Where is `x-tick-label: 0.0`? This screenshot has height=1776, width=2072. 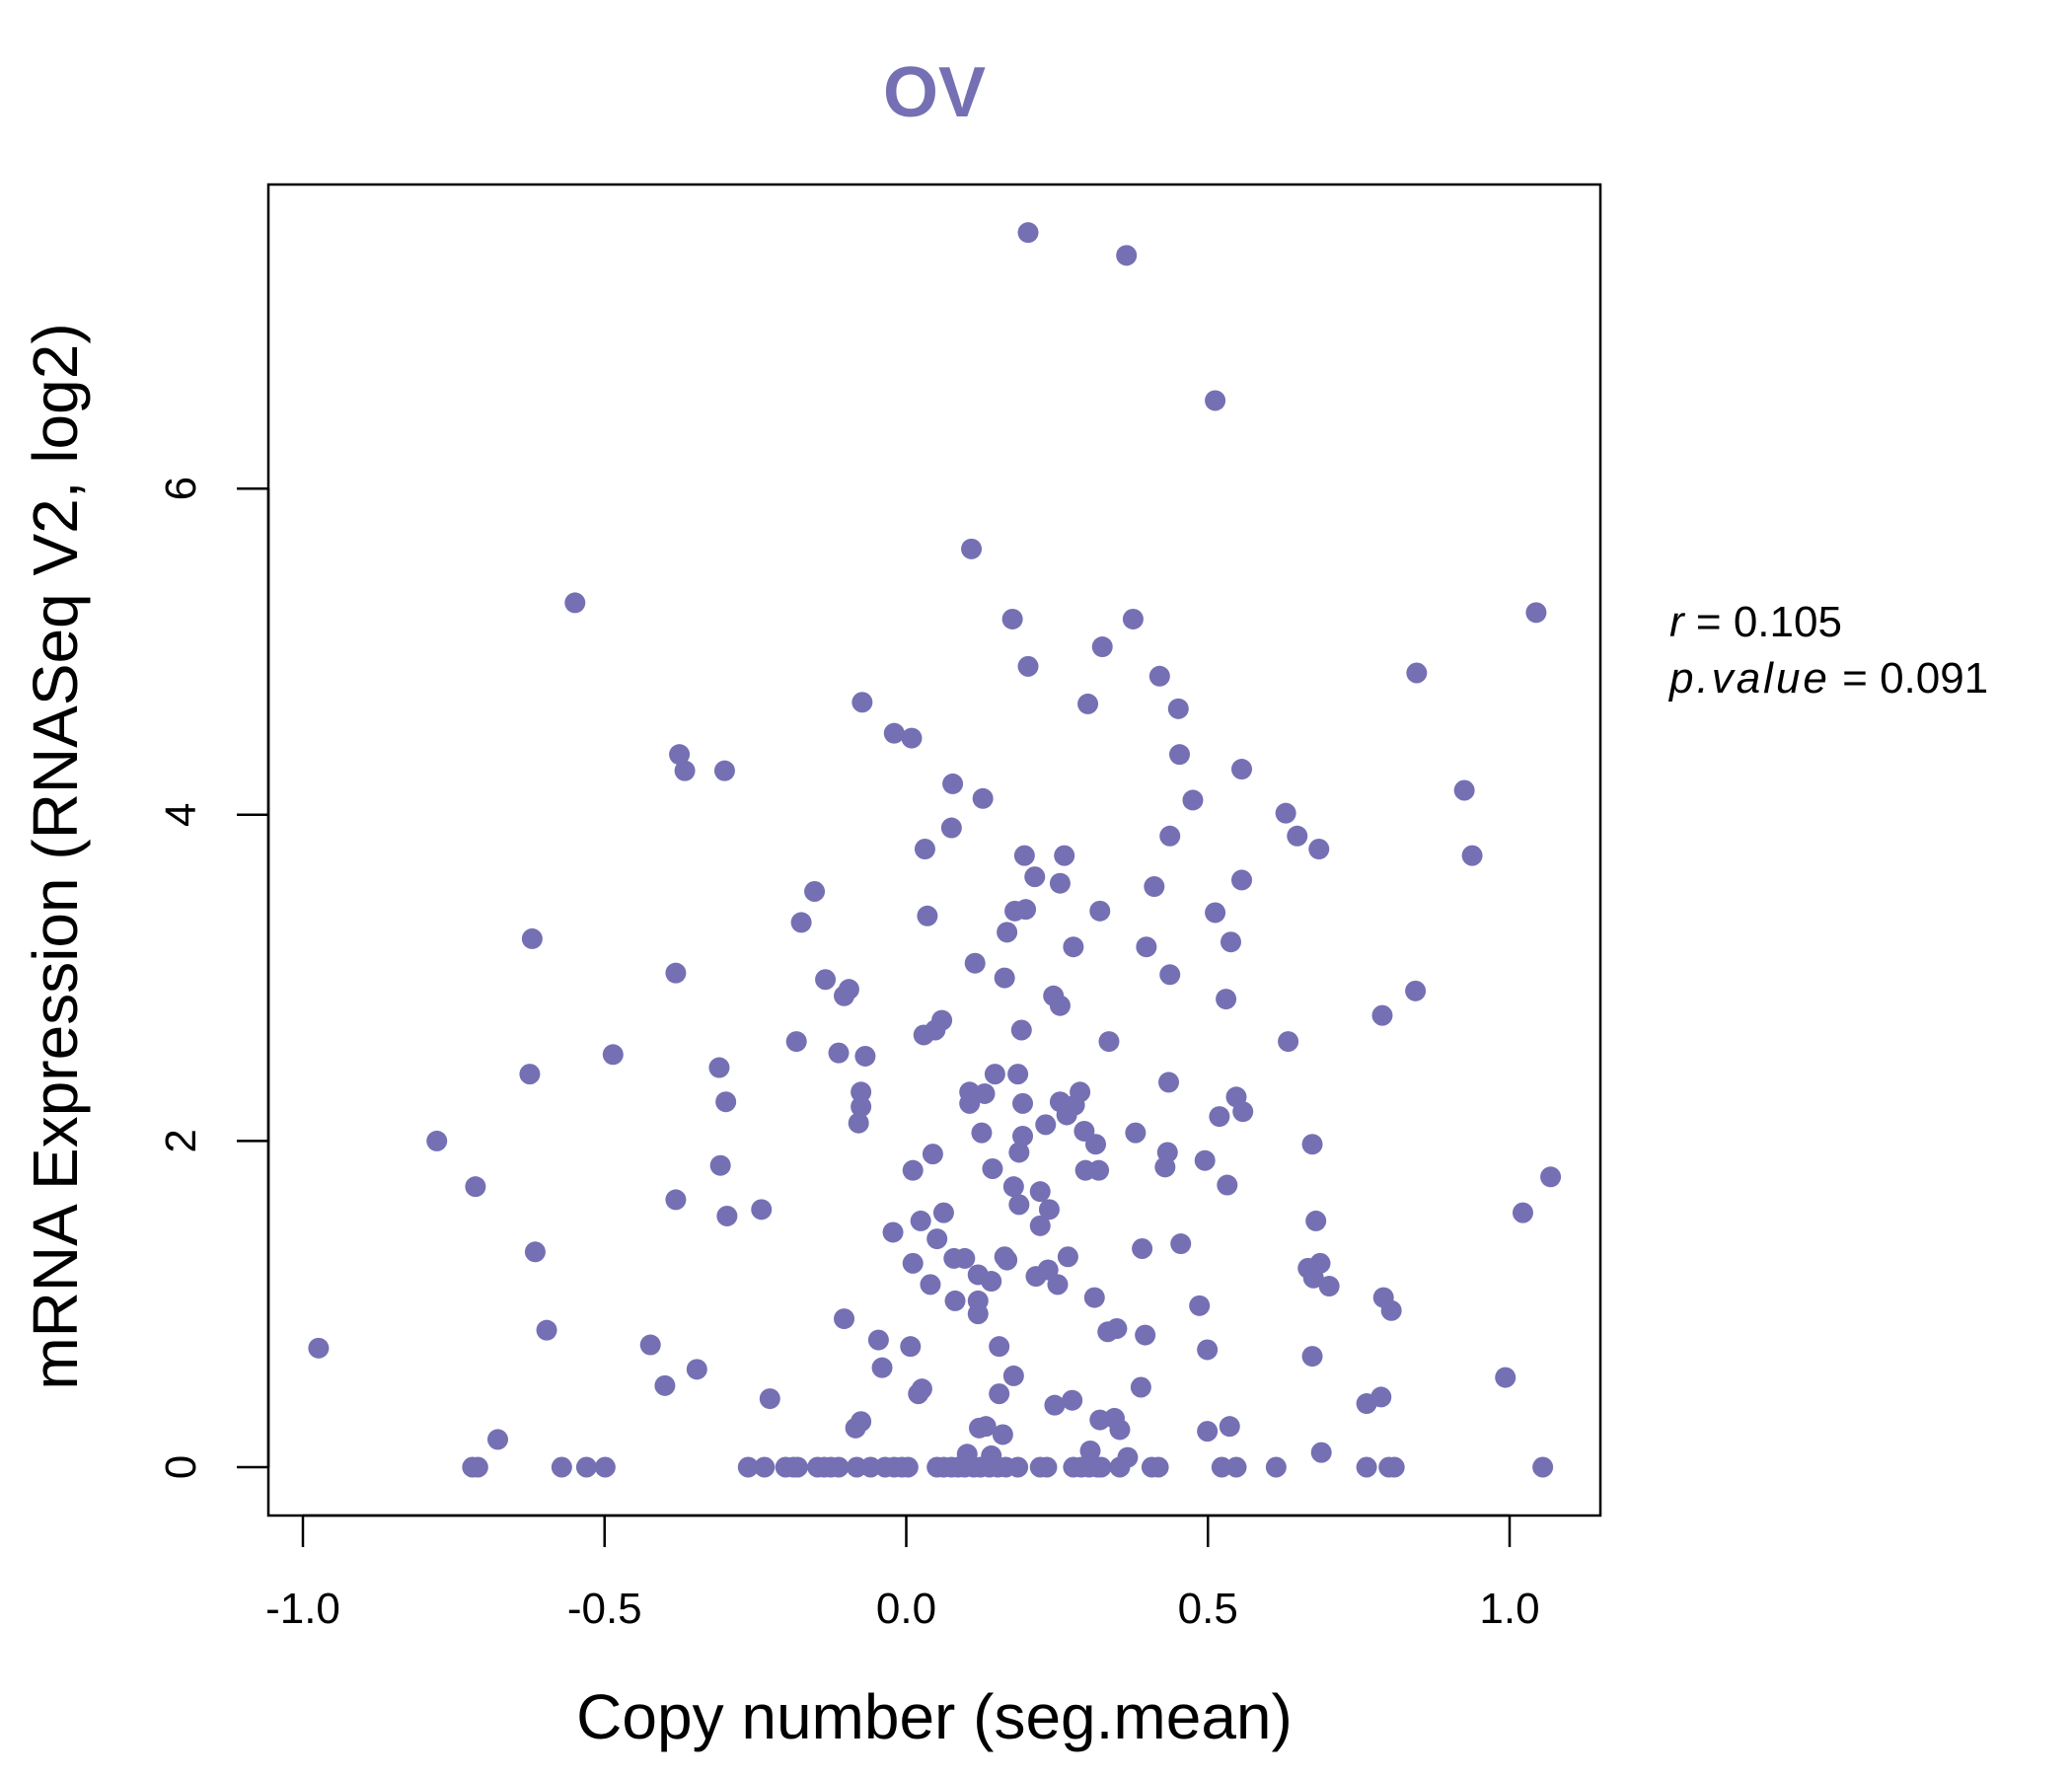
x-tick-label: 0.0 is located at coordinates (906, 1609).